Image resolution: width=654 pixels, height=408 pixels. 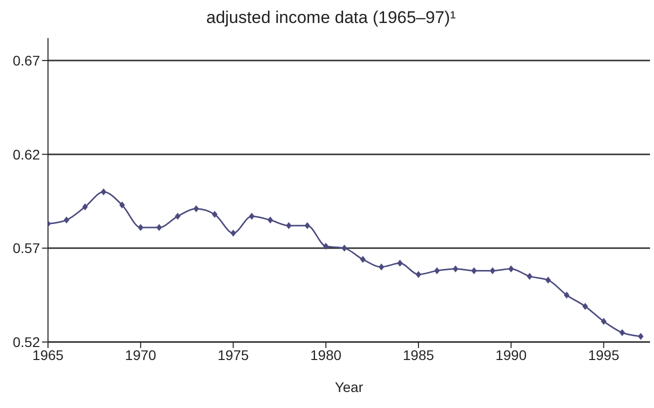 I want to click on chart-title: adjusted income data (1965–97)¹, so click(x=331, y=18).